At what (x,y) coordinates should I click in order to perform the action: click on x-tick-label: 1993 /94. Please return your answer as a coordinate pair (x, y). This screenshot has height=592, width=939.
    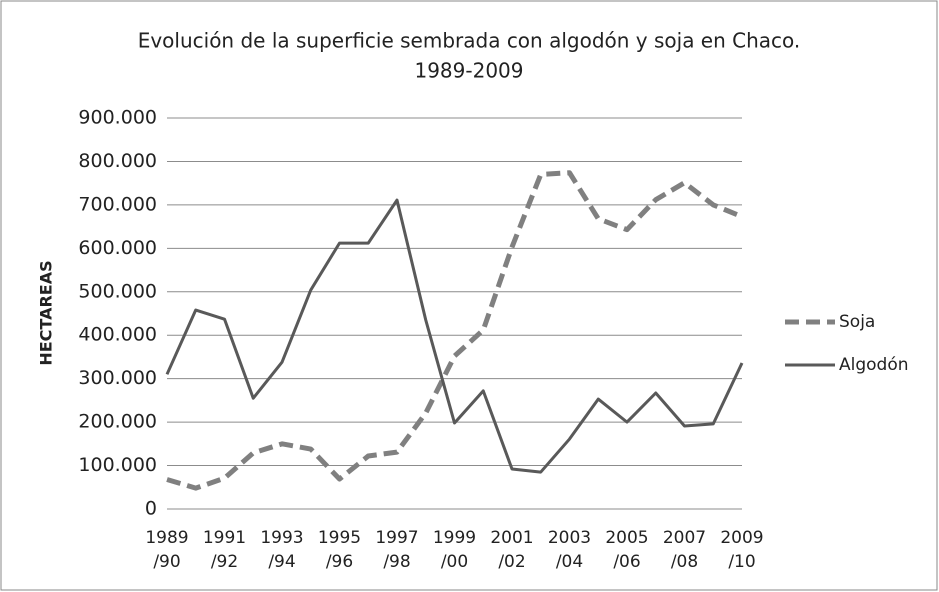
    Looking at the image, I should click on (282, 550).